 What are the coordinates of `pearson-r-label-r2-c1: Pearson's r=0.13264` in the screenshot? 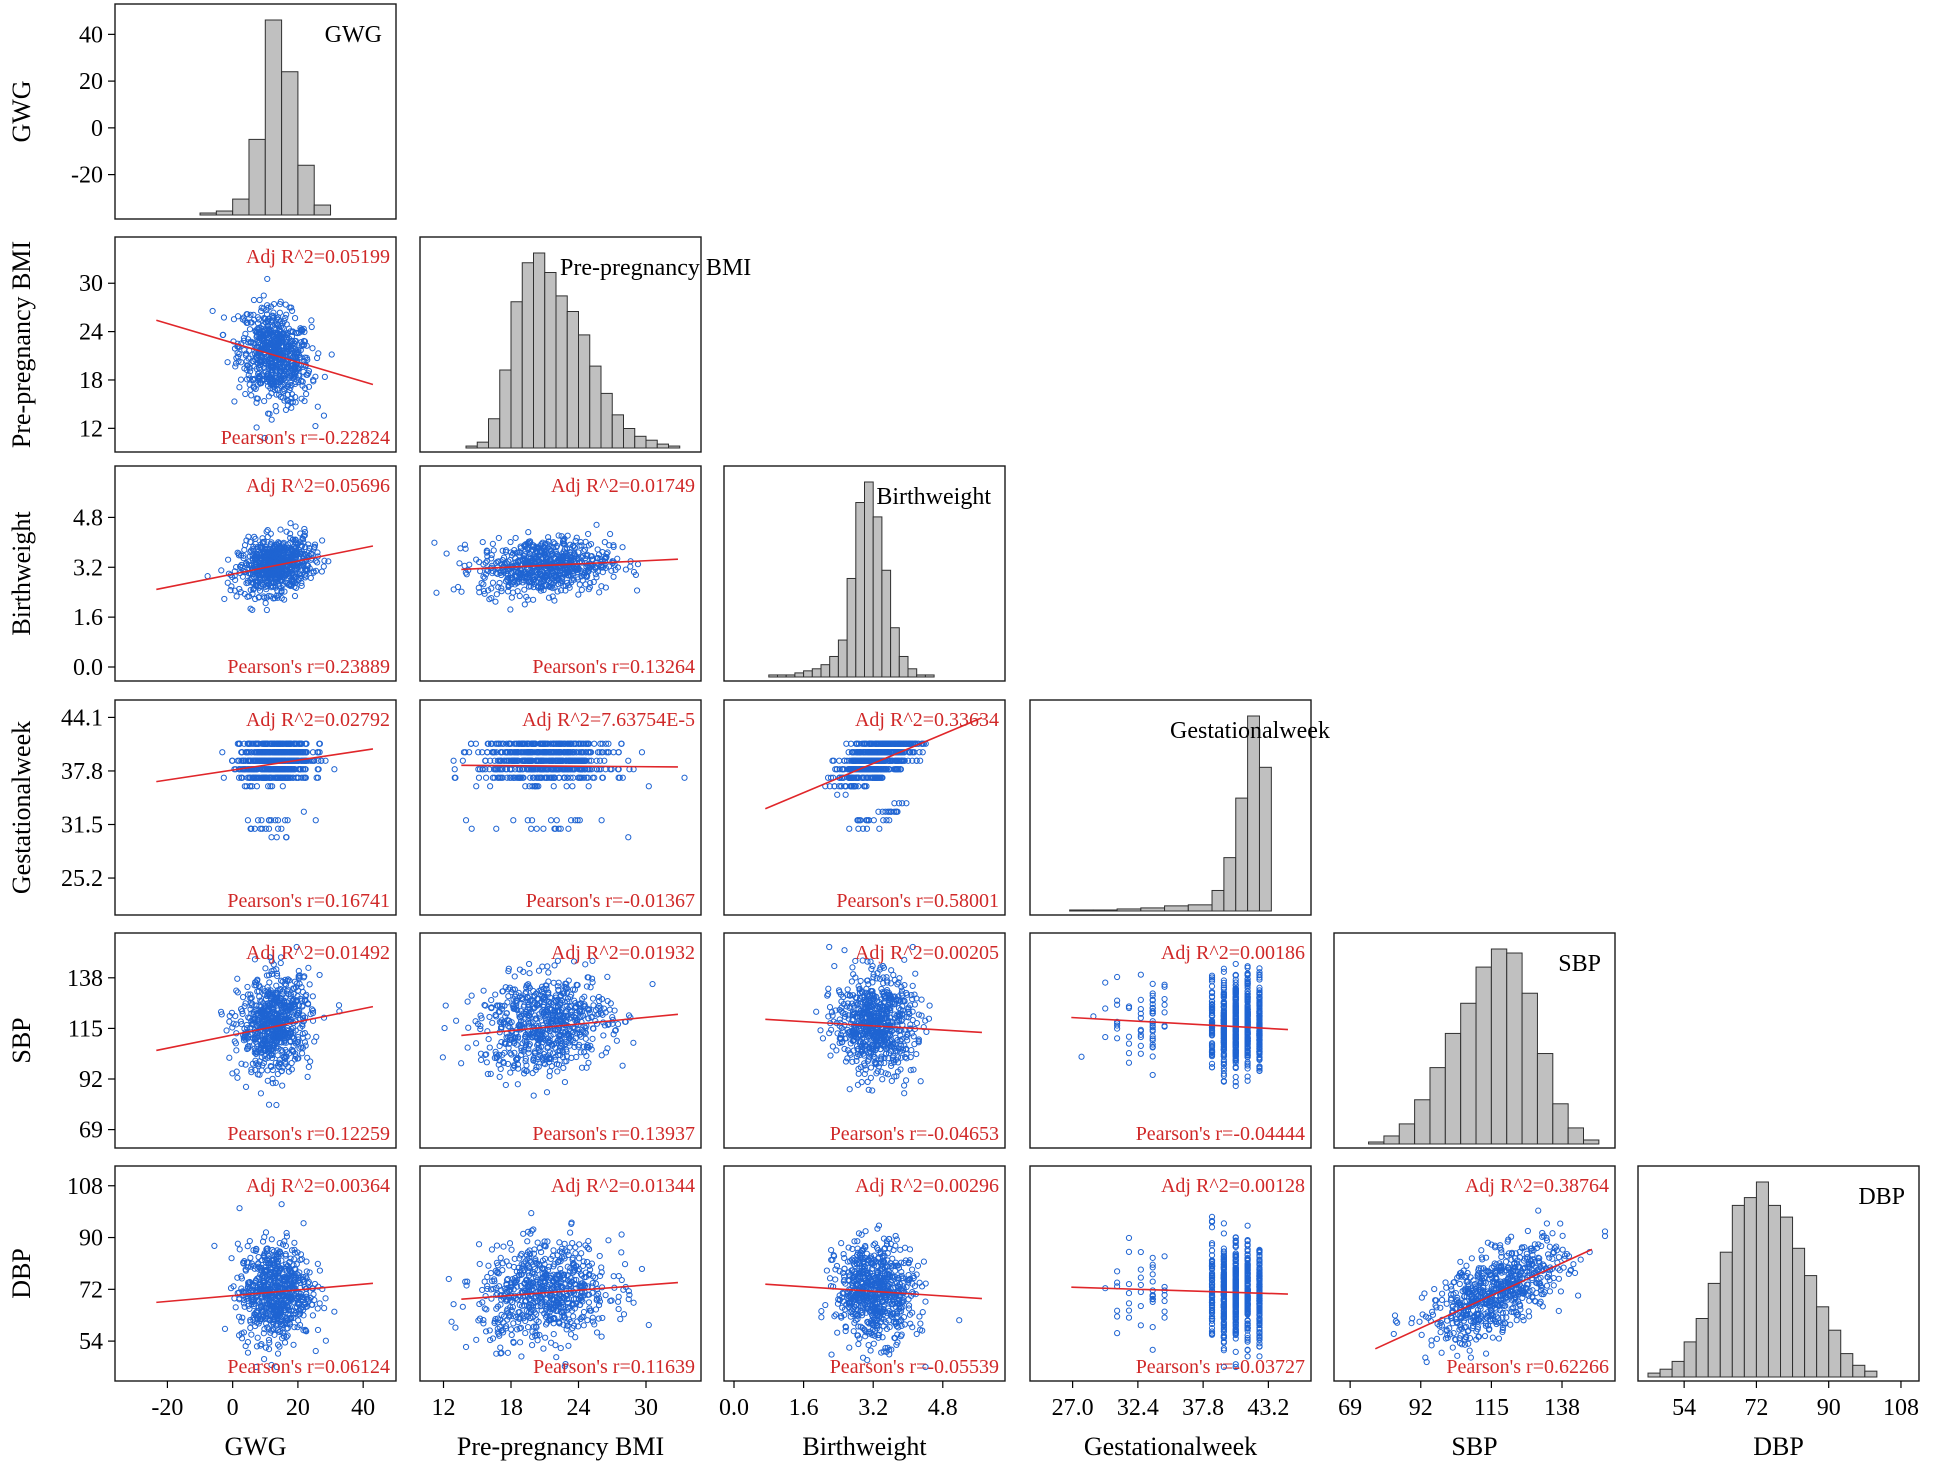 It's located at (613, 667).